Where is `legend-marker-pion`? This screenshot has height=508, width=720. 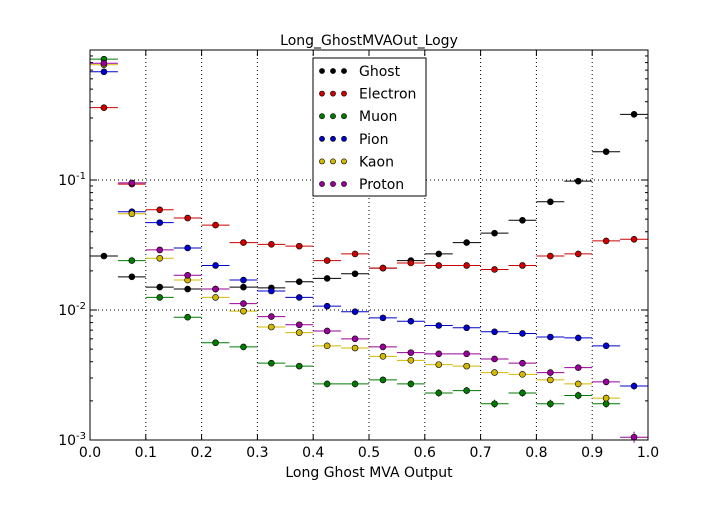
legend-marker-pion is located at coordinates (322, 138).